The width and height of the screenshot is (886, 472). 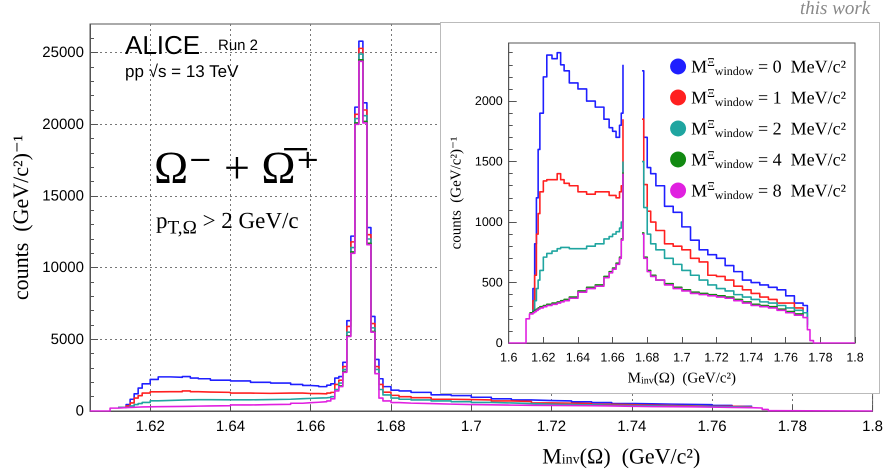 What do you see at coordinates (238, 45) in the screenshot?
I see `annotation: Run 2` at bounding box center [238, 45].